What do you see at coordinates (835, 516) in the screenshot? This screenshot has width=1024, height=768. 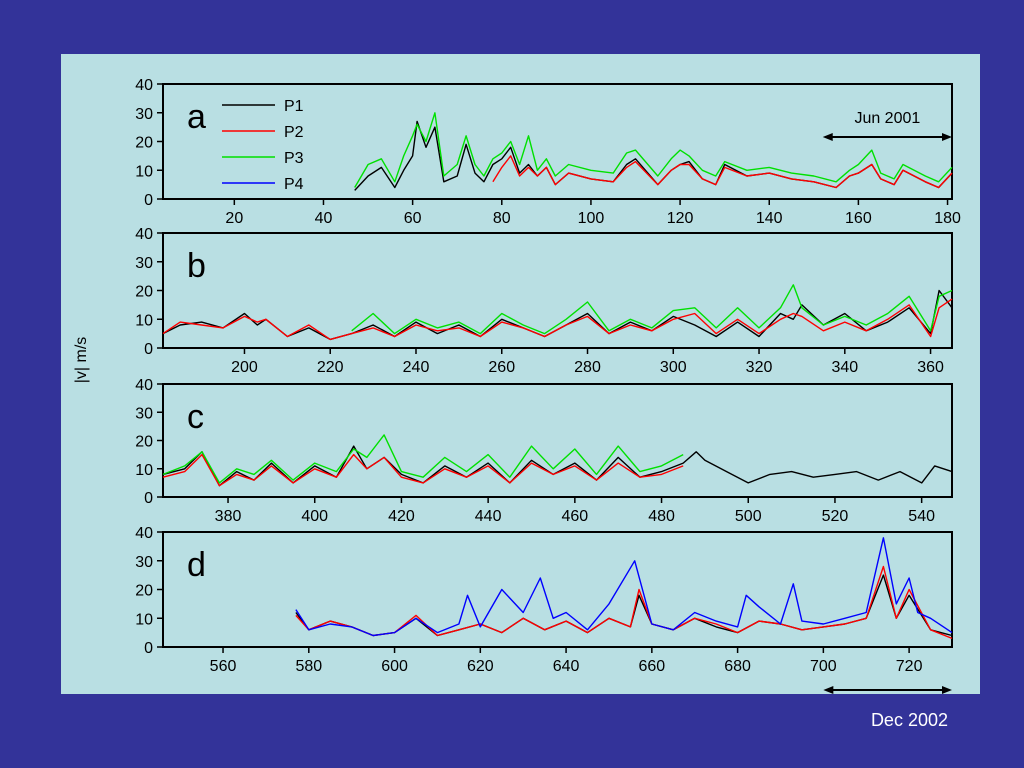 I see `x-tick-label: 520` at bounding box center [835, 516].